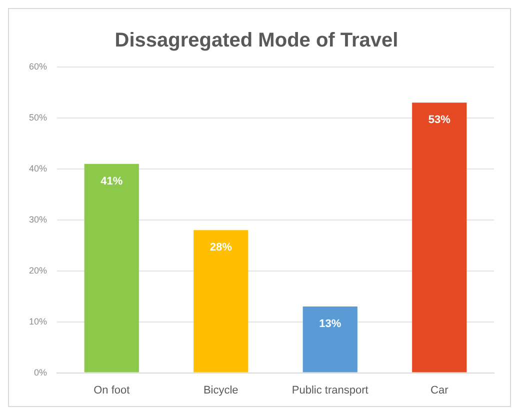 The width and height of the screenshot is (519, 415). What do you see at coordinates (439, 120) in the screenshot?
I see `data-label: 53%` at bounding box center [439, 120].